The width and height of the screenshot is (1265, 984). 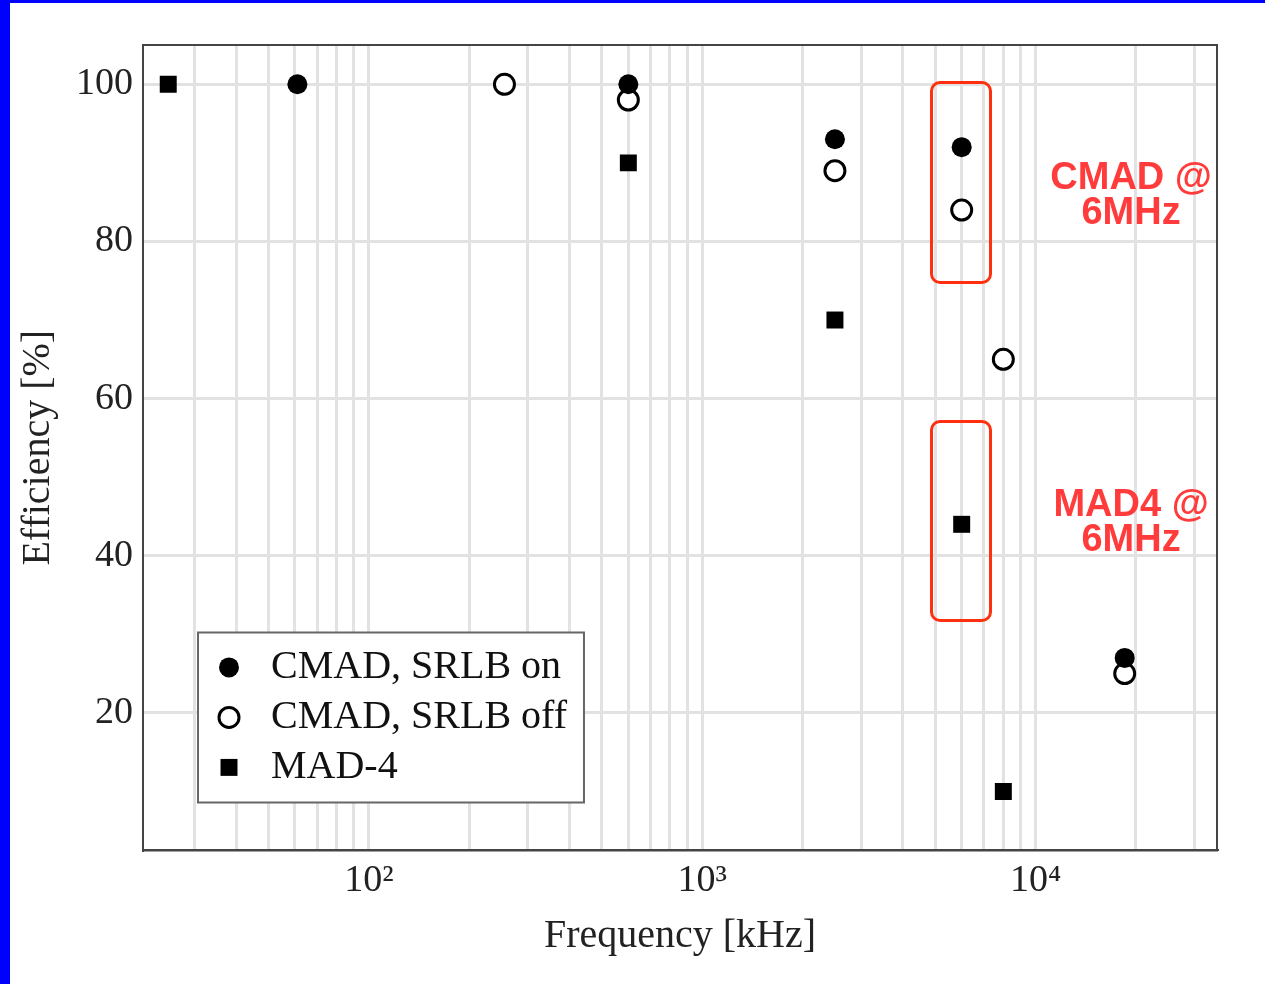 What do you see at coordinates (369, 878) in the screenshot?
I see `x-tick-label: 10²` at bounding box center [369, 878].